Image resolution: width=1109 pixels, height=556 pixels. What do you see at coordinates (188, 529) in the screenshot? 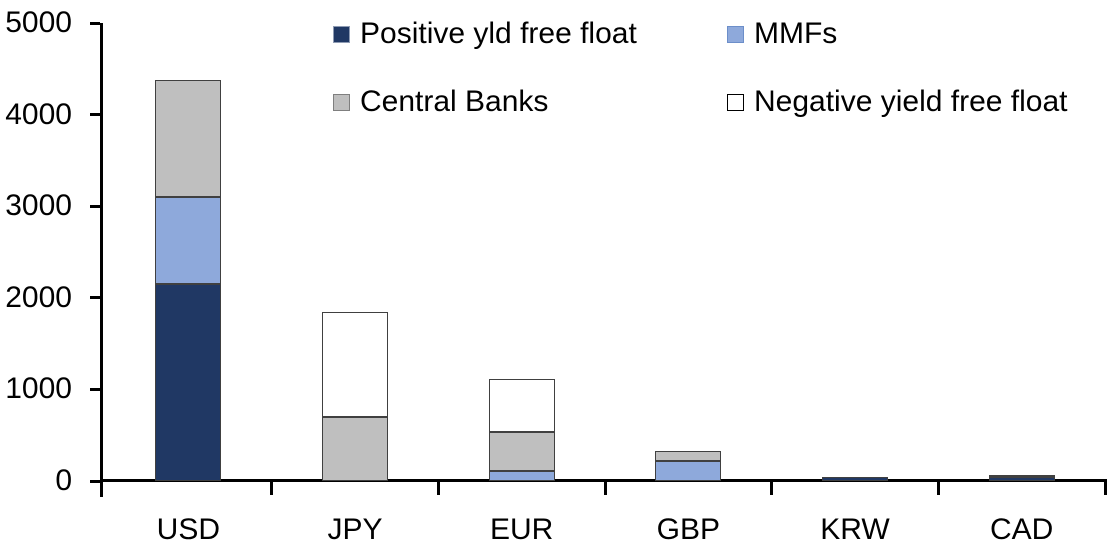
I see `x-category-label-usd: USD` at bounding box center [188, 529].